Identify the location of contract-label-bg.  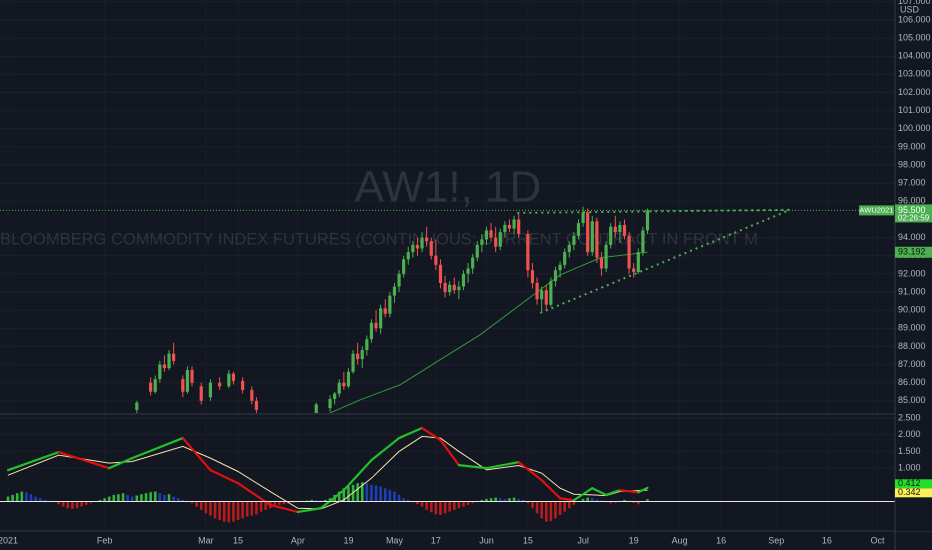
(876, 210).